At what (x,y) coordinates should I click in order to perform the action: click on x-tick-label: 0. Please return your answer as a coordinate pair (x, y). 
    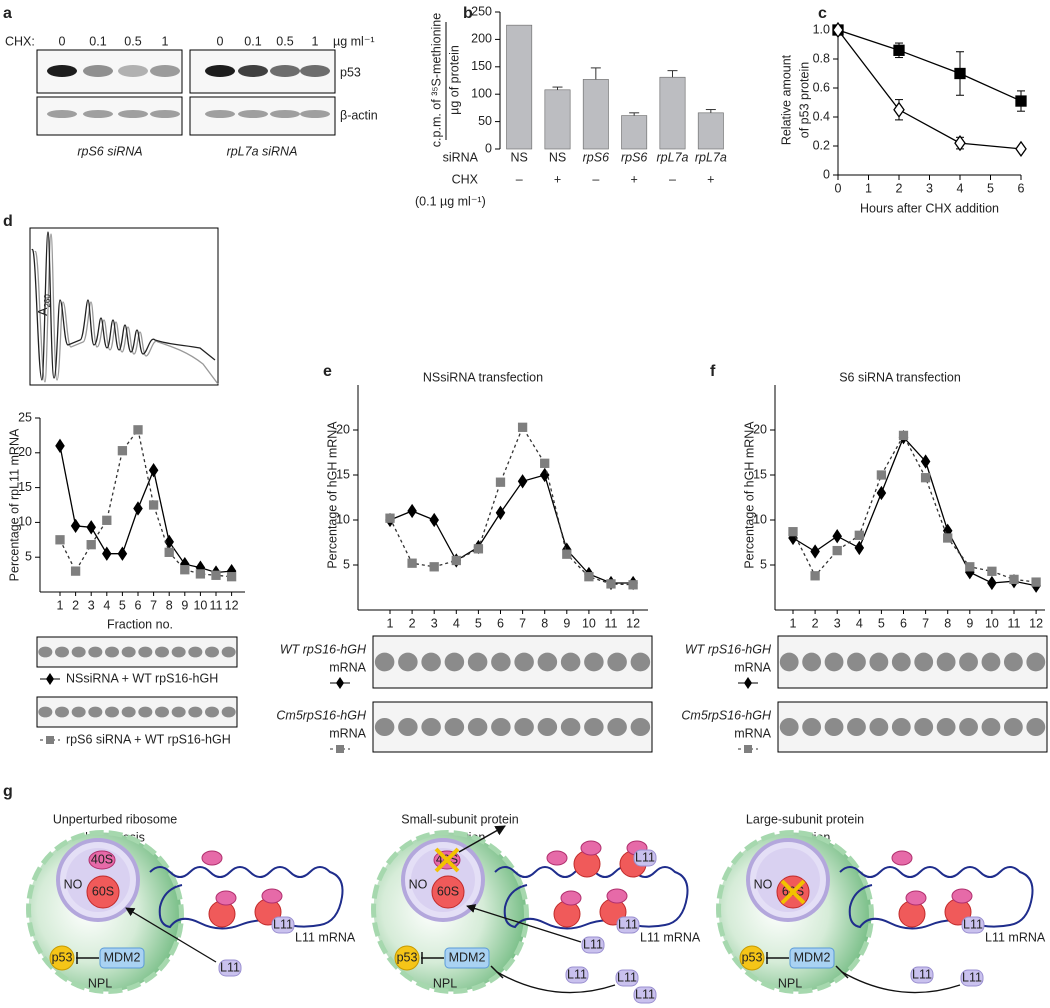
    Looking at the image, I should click on (838, 188).